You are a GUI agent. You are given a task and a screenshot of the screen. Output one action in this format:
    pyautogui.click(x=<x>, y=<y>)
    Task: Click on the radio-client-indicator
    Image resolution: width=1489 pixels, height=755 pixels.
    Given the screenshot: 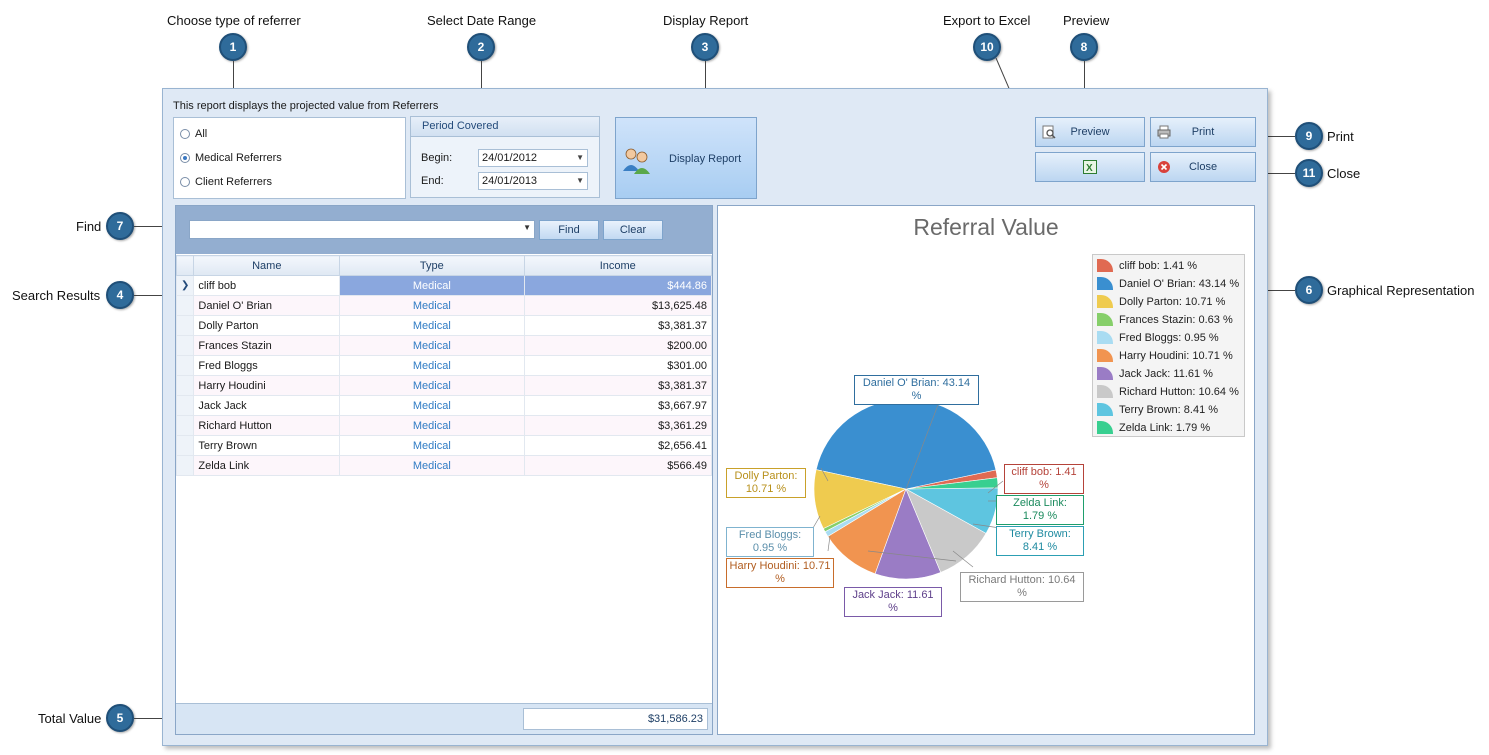 What is the action you would take?
    pyautogui.click(x=185, y=182)
    